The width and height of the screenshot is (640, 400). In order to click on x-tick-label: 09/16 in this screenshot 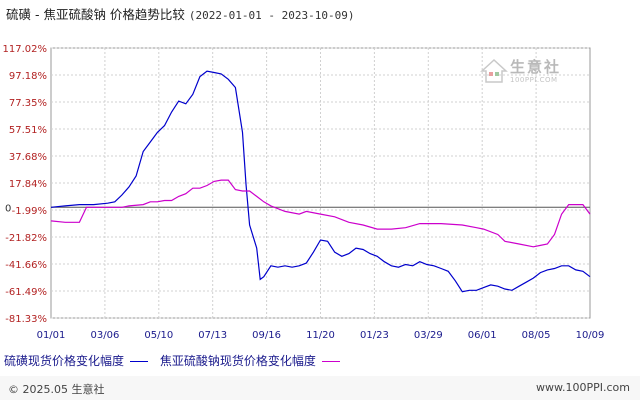, I will do `click(266, 335)`.